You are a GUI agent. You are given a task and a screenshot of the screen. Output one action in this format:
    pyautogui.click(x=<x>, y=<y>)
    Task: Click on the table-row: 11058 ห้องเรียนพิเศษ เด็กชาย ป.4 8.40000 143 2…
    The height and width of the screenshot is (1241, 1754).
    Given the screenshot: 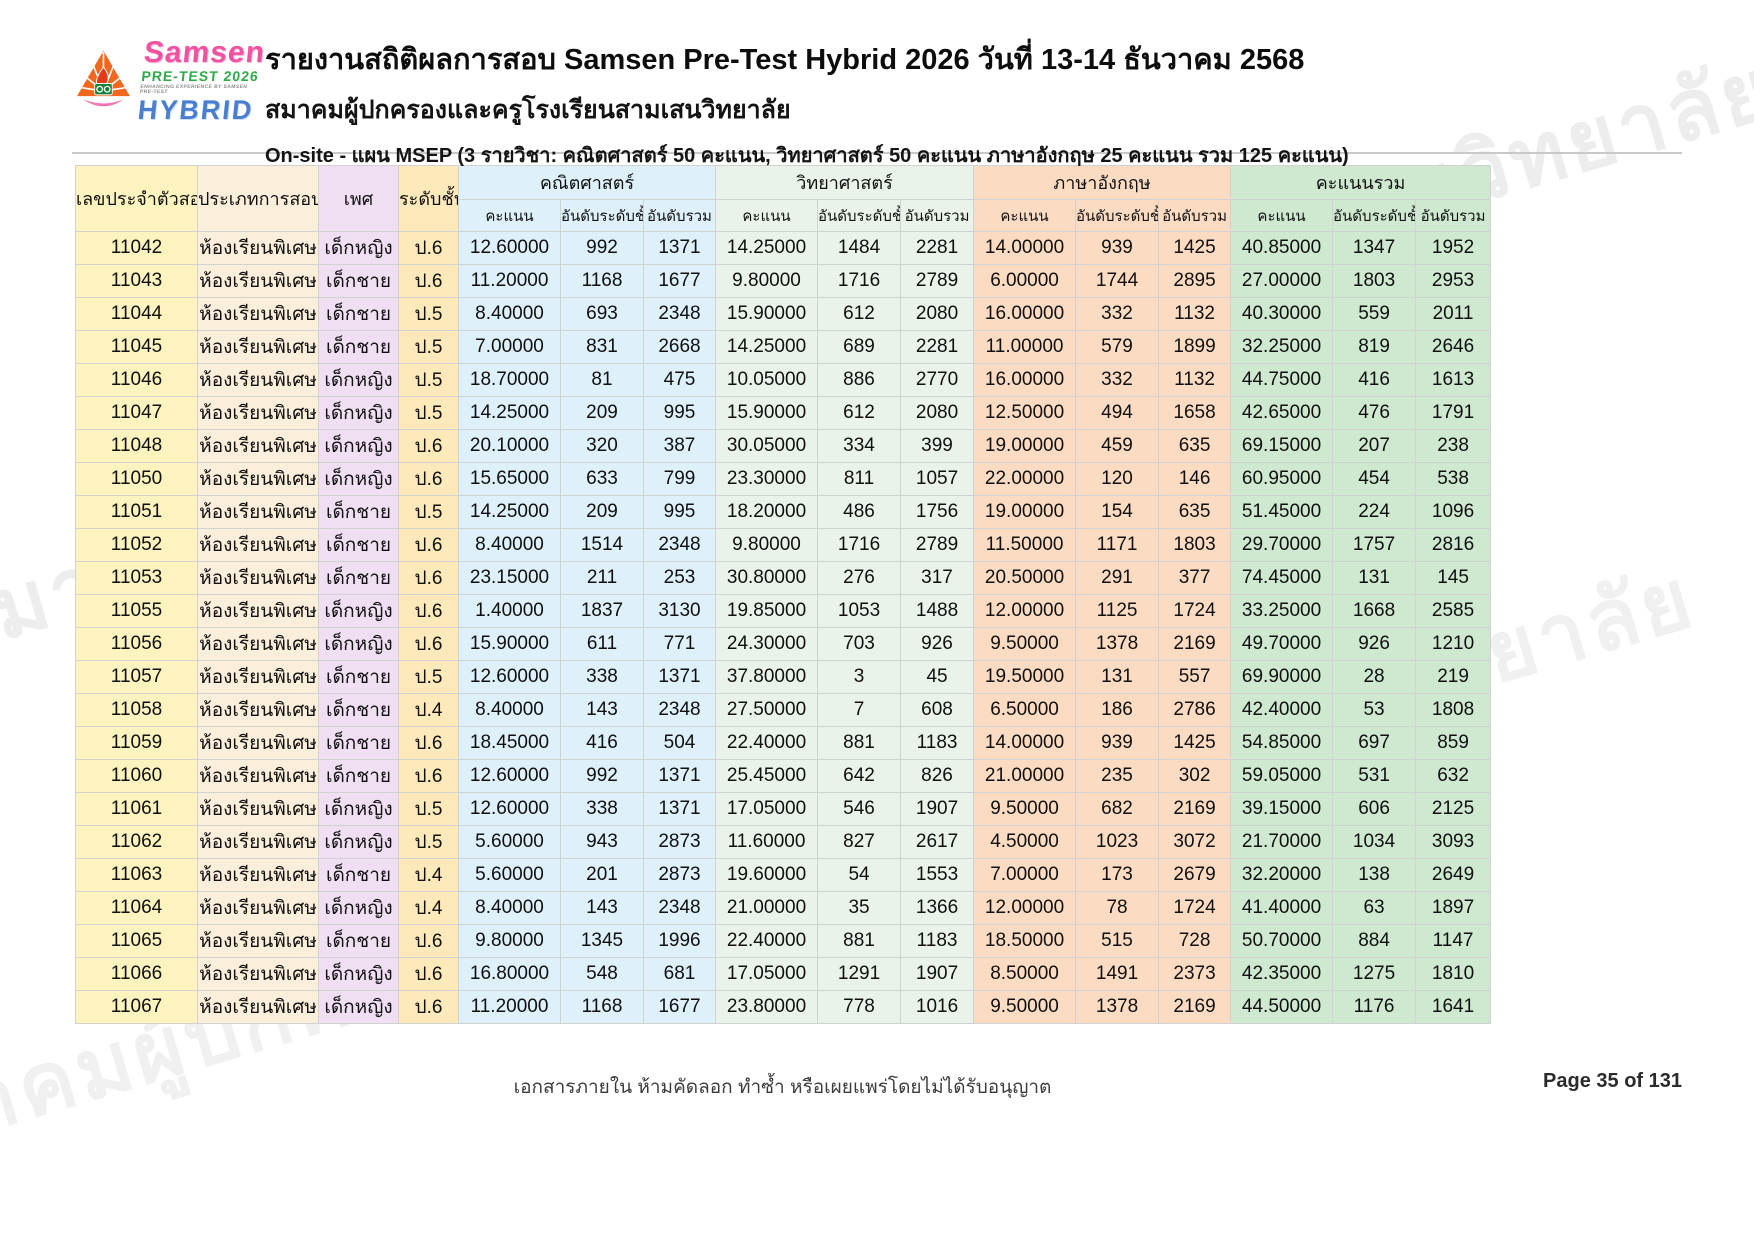 What is the action you would take?
    pyautogui.click(x=783, y=710)
    